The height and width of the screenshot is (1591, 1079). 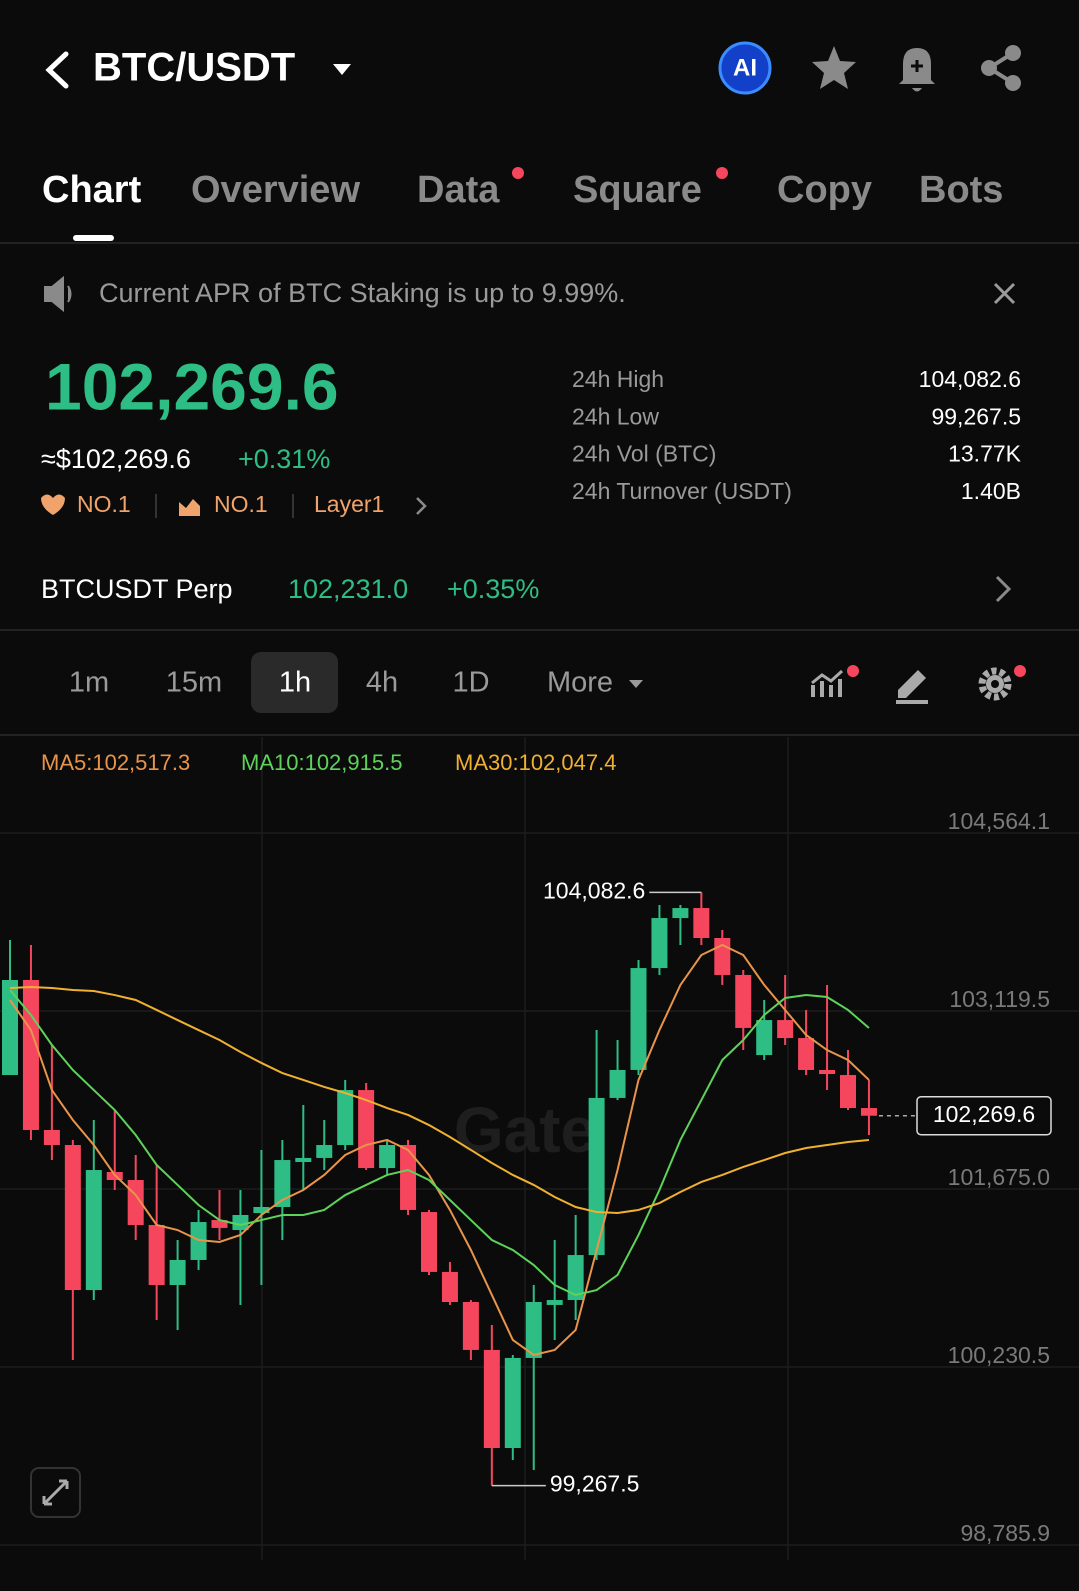 What do you see at coordinates (1005, 1533) in the screenshot?
I see `y-tick-label: 98,785.9` at bounding box center [1005, 1533].